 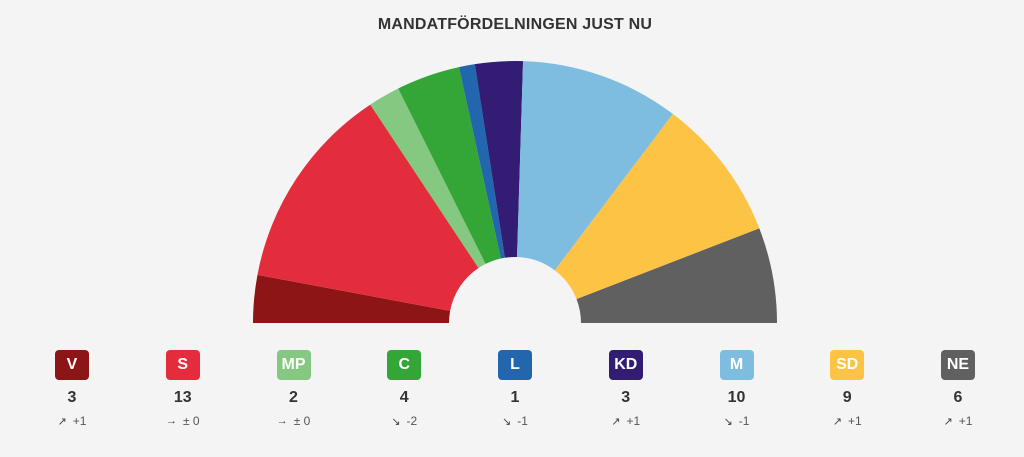 I want to click on seat-segment-m, so click(x=595, y=166).